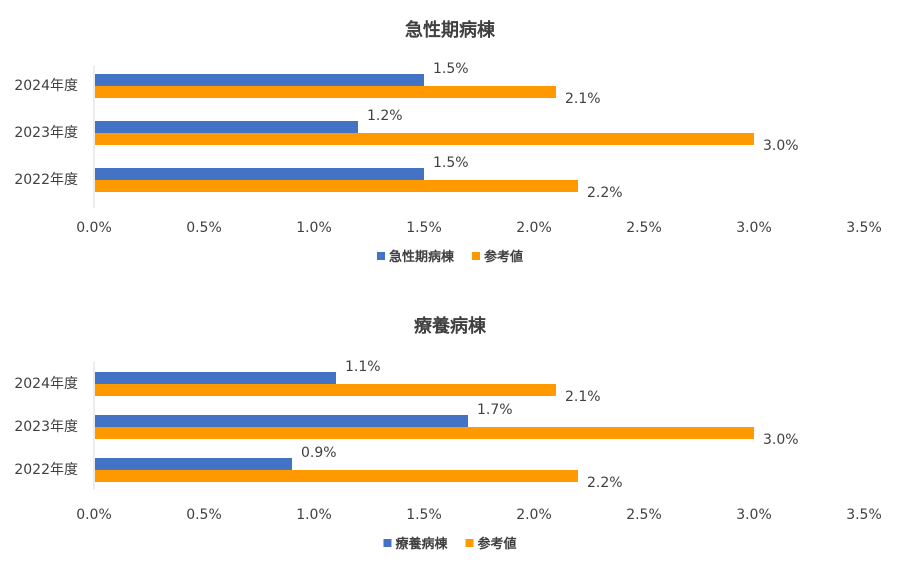  I want to click on category-labels-acute: 2024年度 2023年度 2022年度, so click(46, 133).